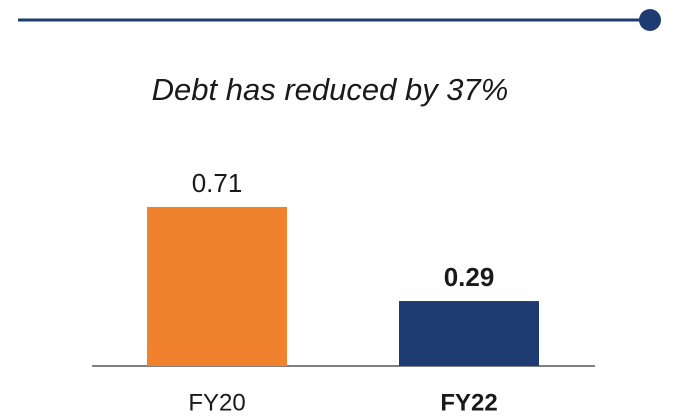  Describe the element at coordinates (217, 183) in the screenshot. I see `value-label: 0.71` at that location.